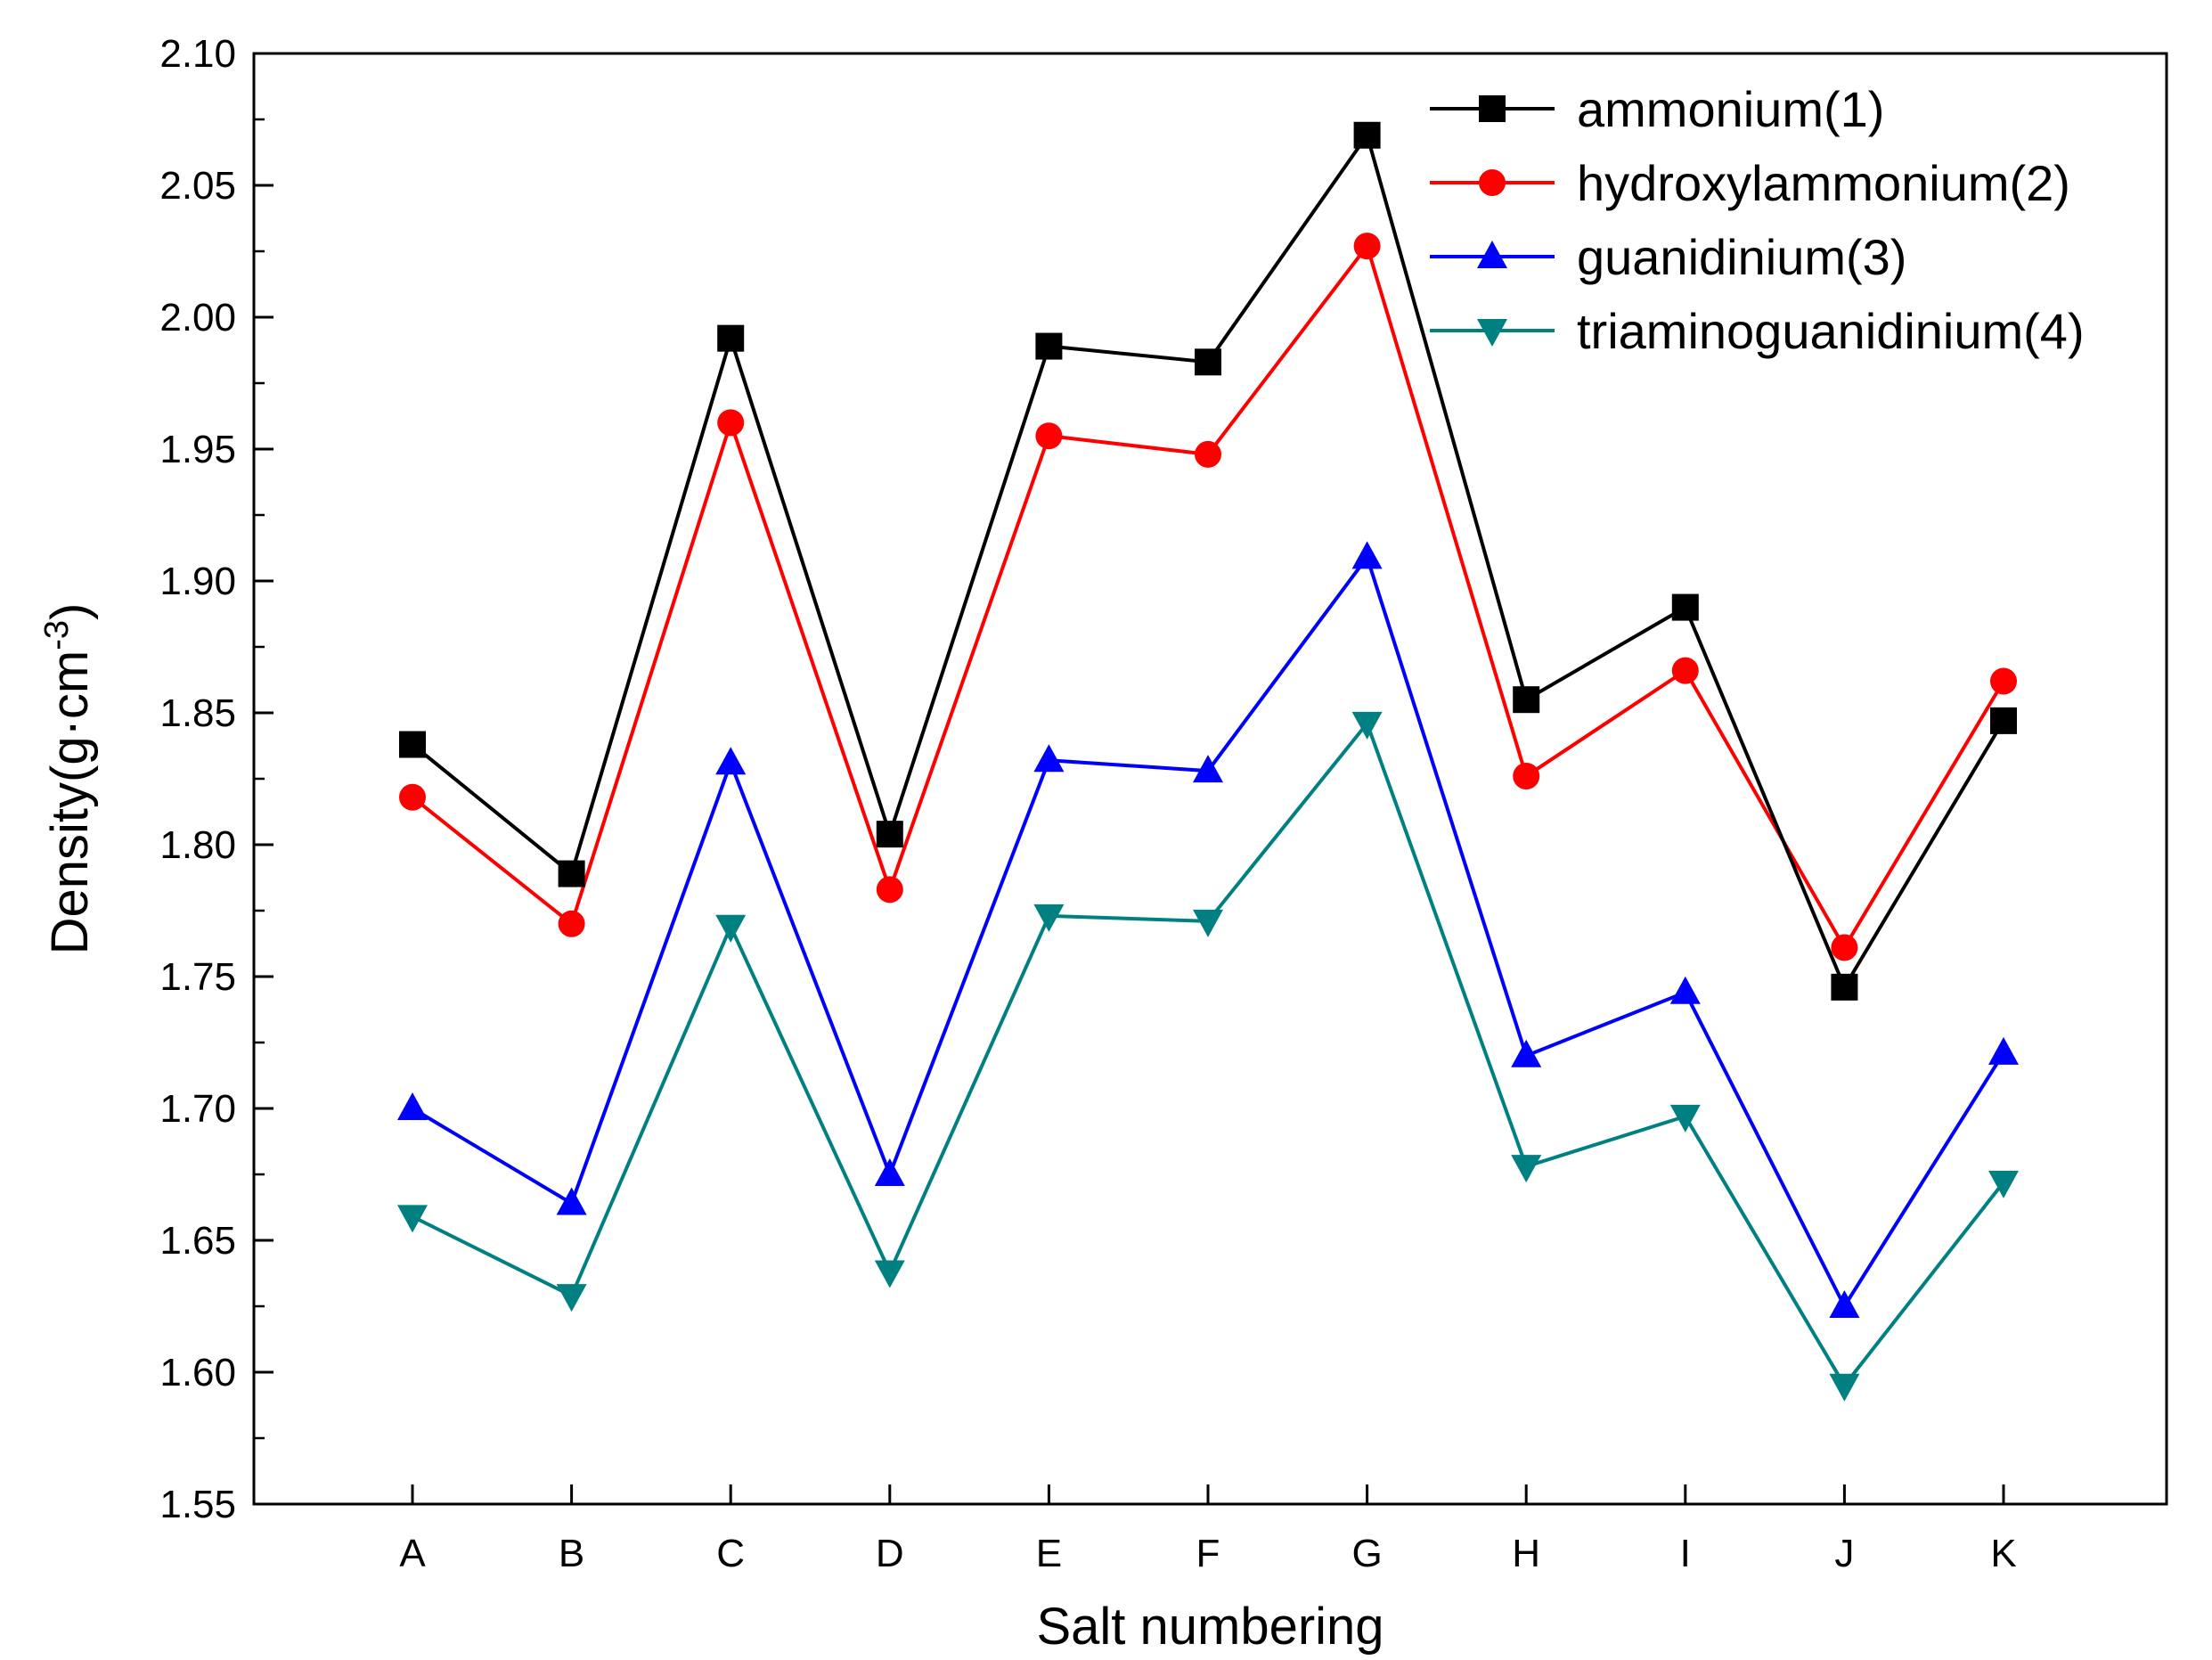 Image resolution: width=2212 pixels, height=1660 pixels. Describe the element at coordinates (413, 1553) in the screenshot. I see `x-tick-label: A` at that location.